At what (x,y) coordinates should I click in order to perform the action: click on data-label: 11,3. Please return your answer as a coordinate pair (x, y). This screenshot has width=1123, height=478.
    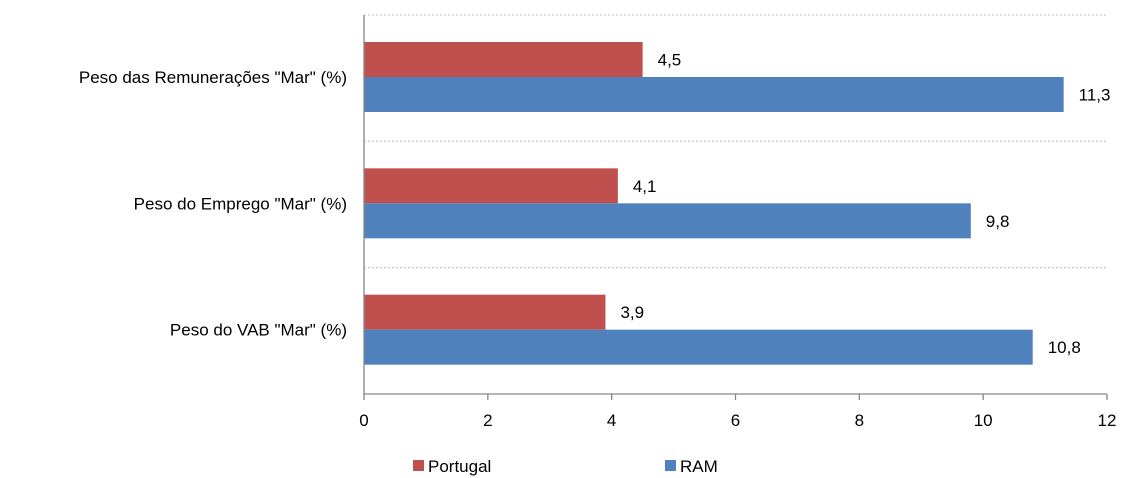
    Looking at the image, I should click on (1095, 95).